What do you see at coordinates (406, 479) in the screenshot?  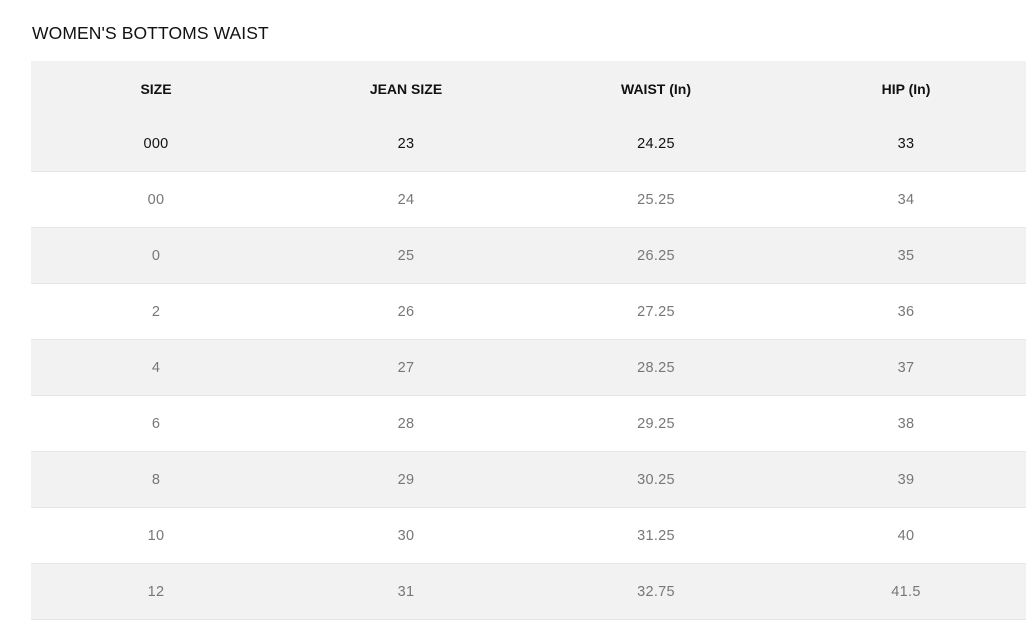 I see `cell-jean-size: 29` at bounding box center [406, 479].